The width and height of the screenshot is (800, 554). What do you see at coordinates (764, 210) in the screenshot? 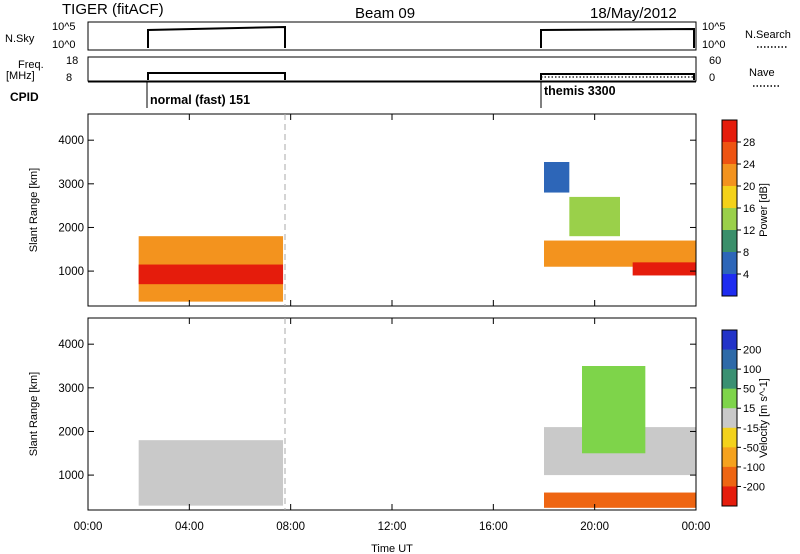
I see `power-colorbar-label: Power [dB]` at bounding box center [764, 210].